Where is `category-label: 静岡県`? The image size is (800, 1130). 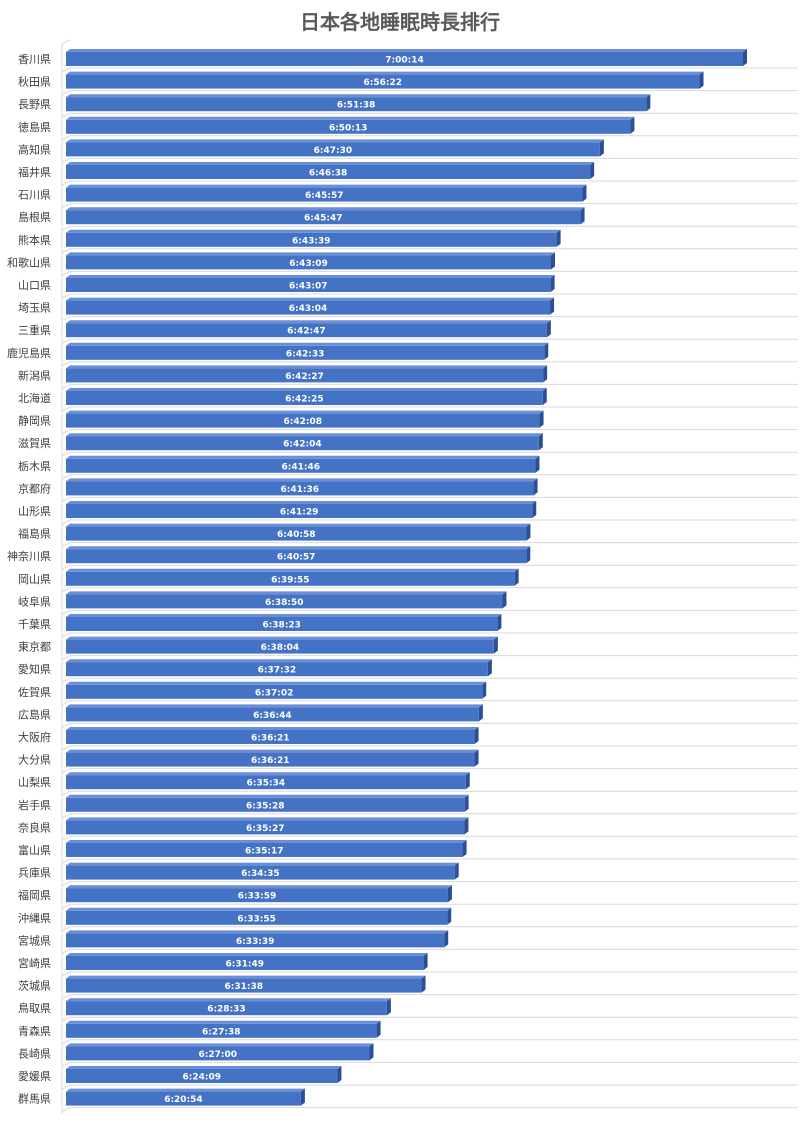 category-label: 静岡県 is located at coordinates (34, 421).